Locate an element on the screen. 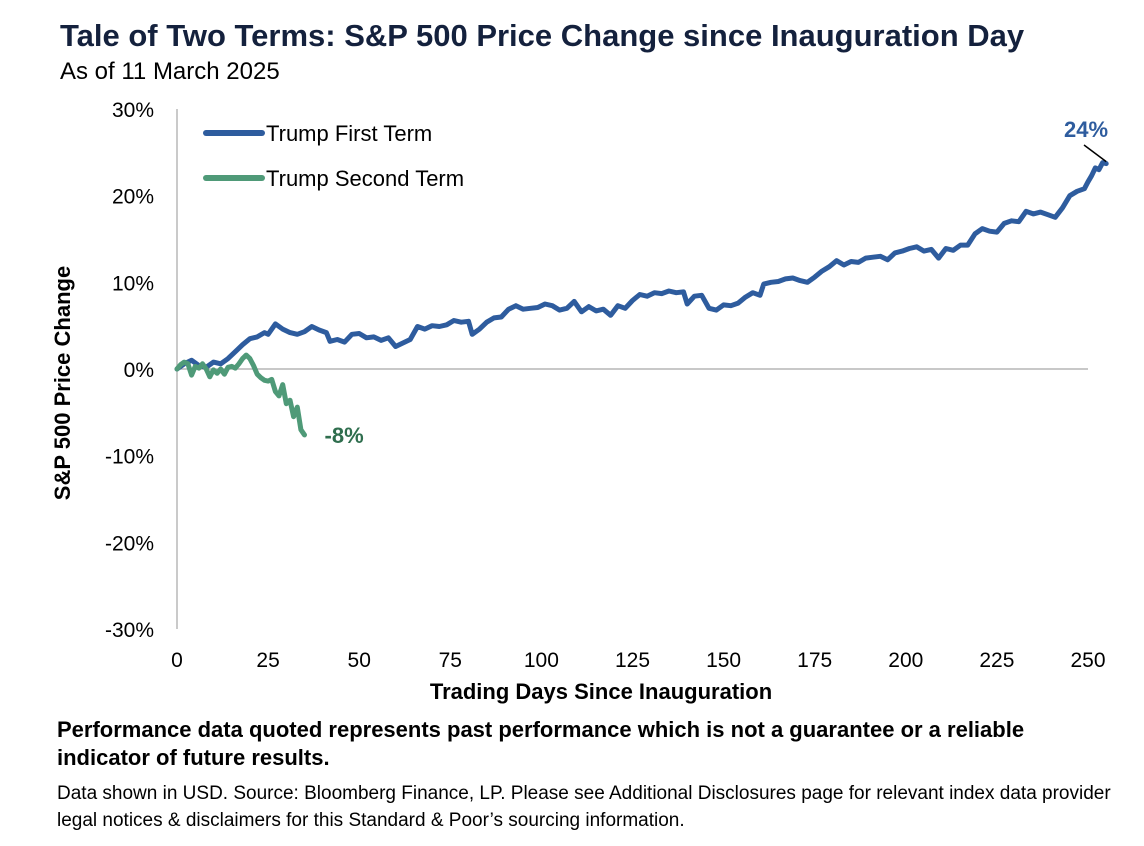 This screenshot has height=846, width=1144. legend-label: Trump First Term is located at coordinates (349, 133).